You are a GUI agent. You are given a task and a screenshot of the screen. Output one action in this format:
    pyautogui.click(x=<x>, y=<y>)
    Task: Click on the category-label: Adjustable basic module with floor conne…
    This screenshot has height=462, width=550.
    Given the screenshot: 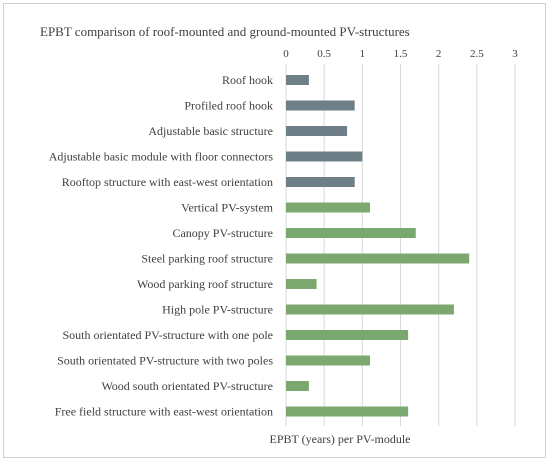 What is the action you would take?
    pyautogui.click(x=161, y=157)
    